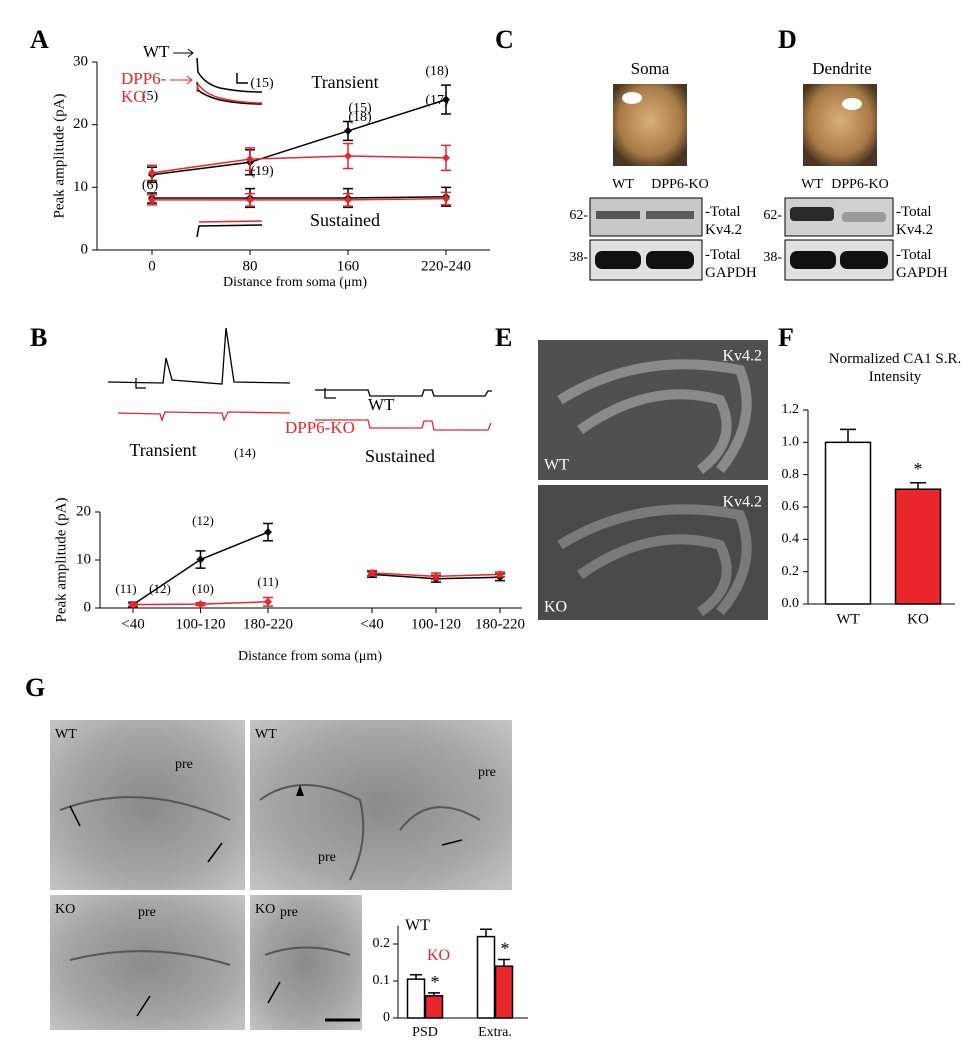 The width and height of the screenshot is (972, 1050). I want to click on micrograph-label: WT, so click(266, 734).